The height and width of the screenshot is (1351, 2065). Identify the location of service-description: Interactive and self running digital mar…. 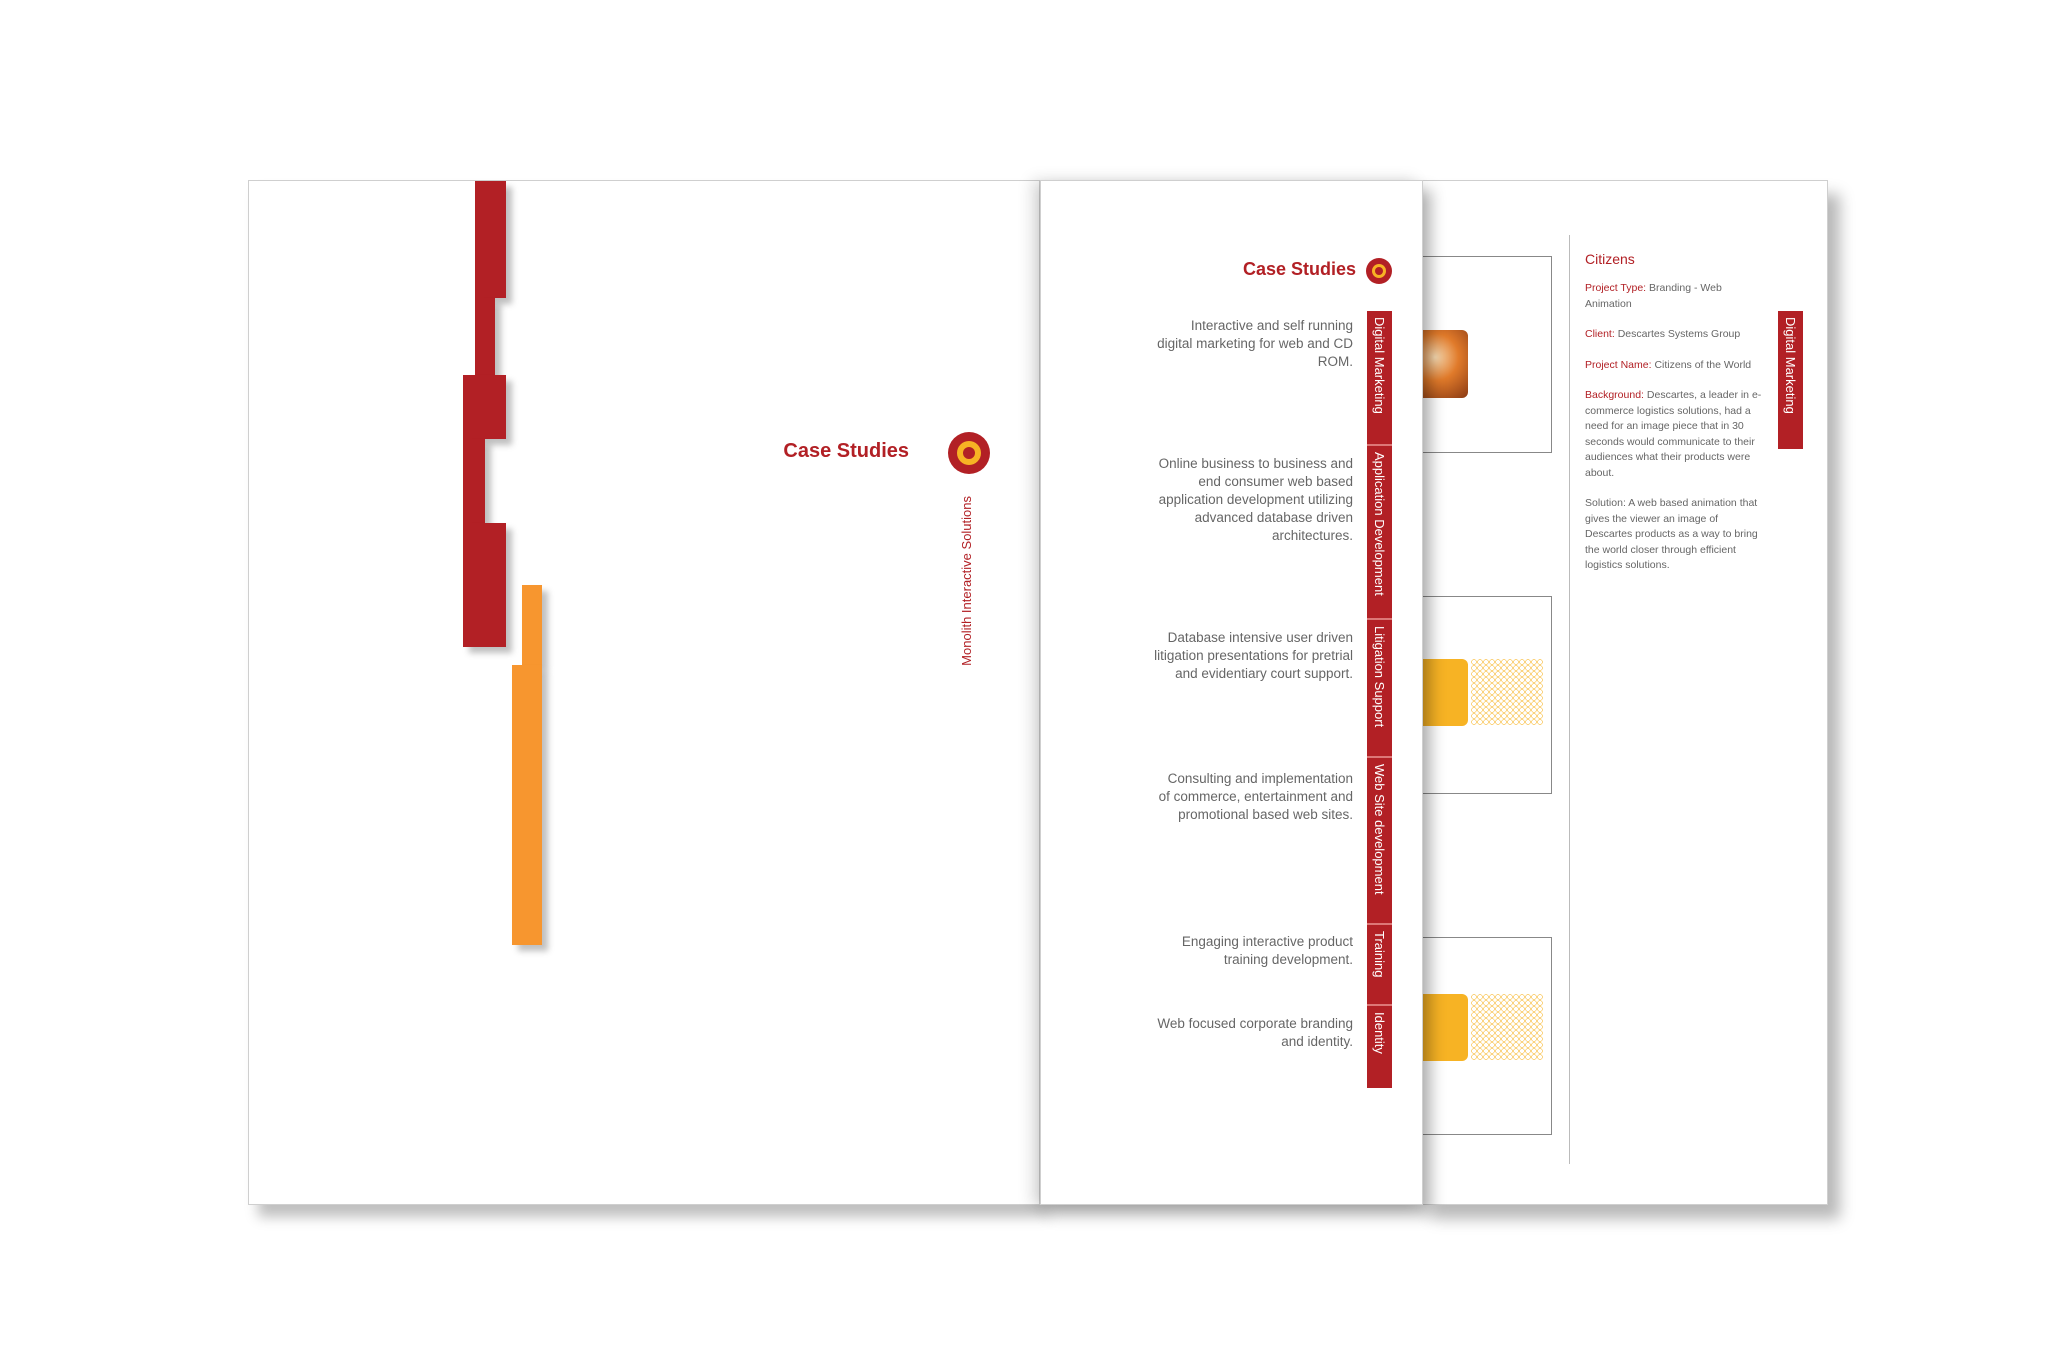
(1255, 343).